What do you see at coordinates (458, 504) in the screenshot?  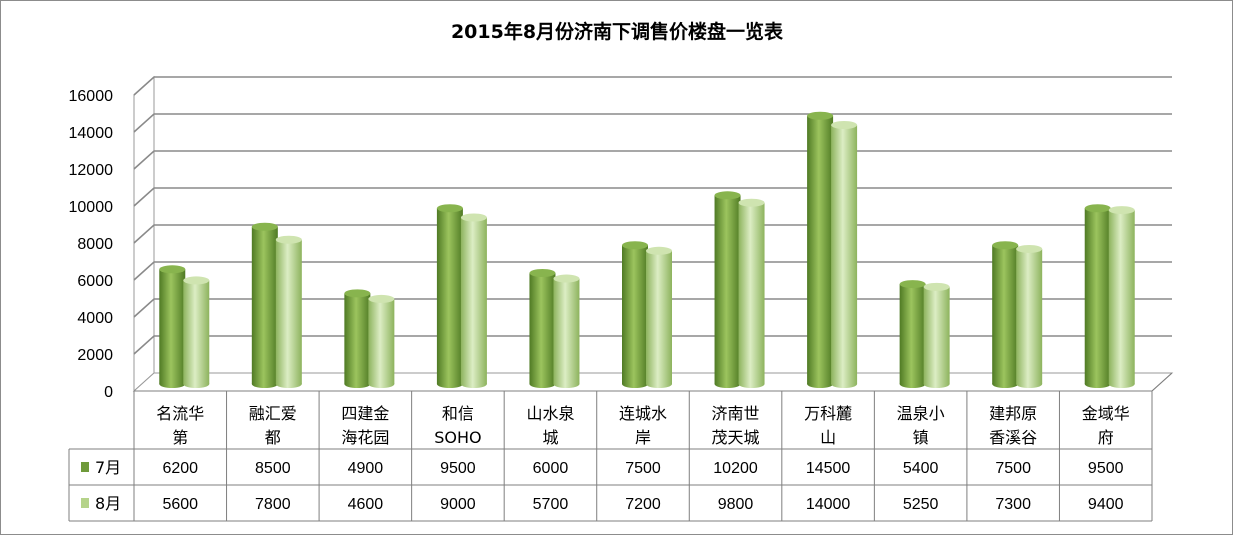 I see `data-label: 9000` at bounding box center [458, 504].